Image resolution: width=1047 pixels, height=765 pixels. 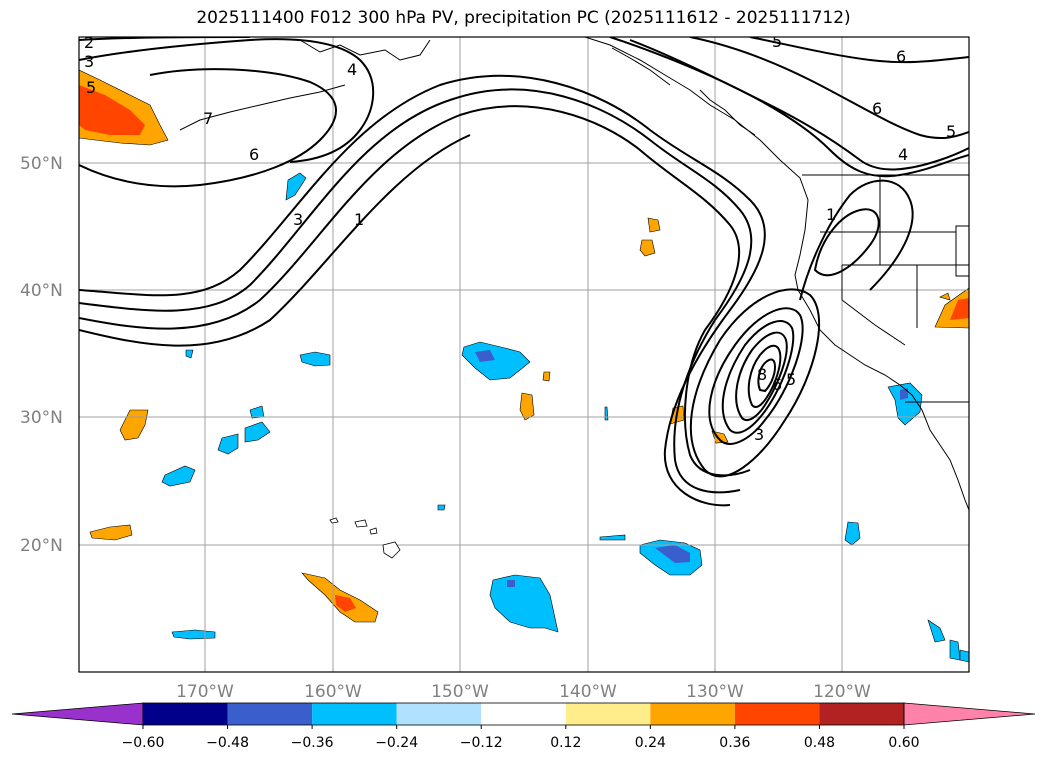 I want to click on colorbar-tick-label: −0.60, so click(x=143, y=743).